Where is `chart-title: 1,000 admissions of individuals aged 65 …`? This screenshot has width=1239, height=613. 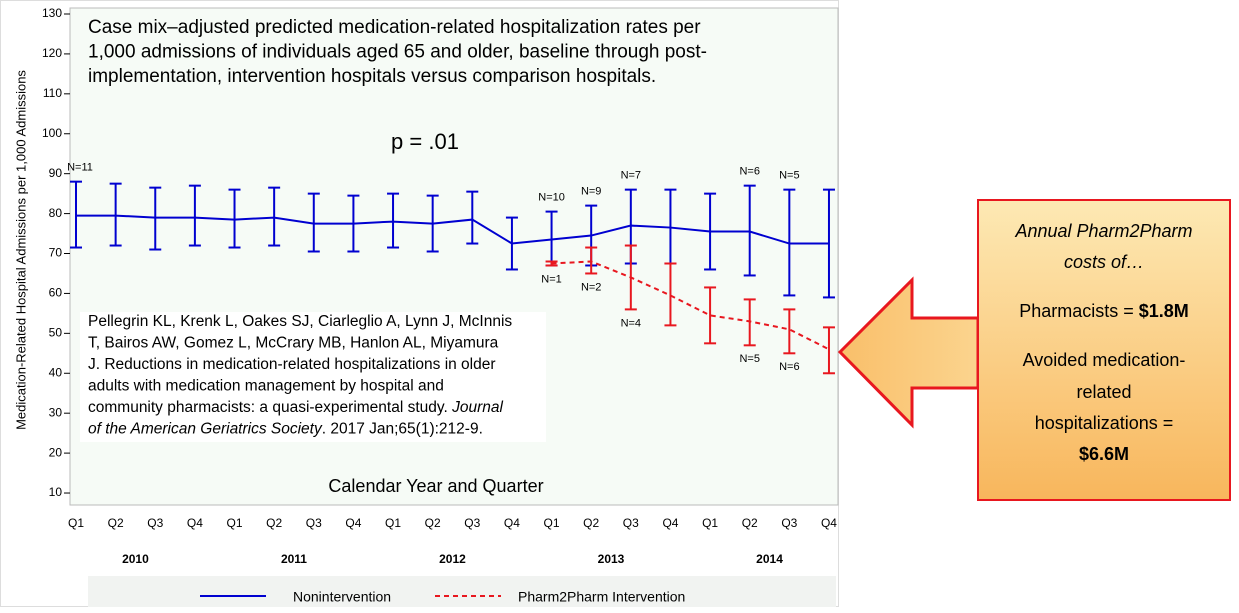
chart-title: 1,000 admissions of individuals aged 65 … is located at coordinates (397, 52).